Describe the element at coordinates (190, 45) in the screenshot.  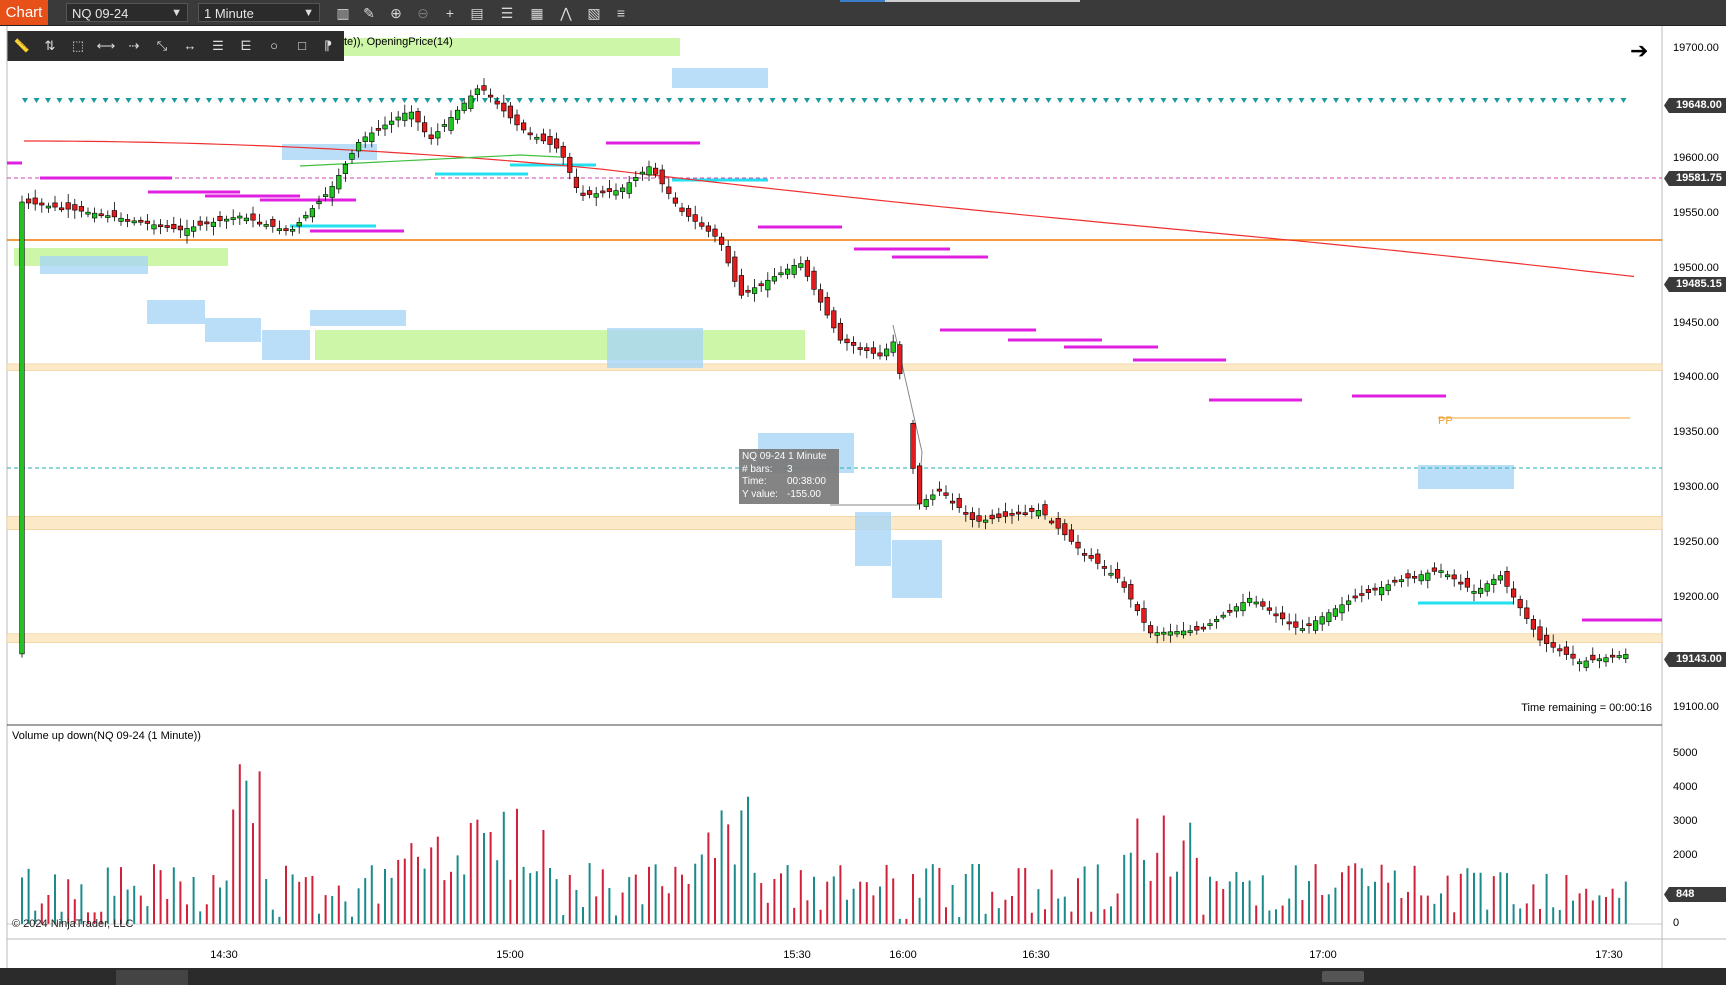
I see `horizontal-line-icon: ↔` at that location.